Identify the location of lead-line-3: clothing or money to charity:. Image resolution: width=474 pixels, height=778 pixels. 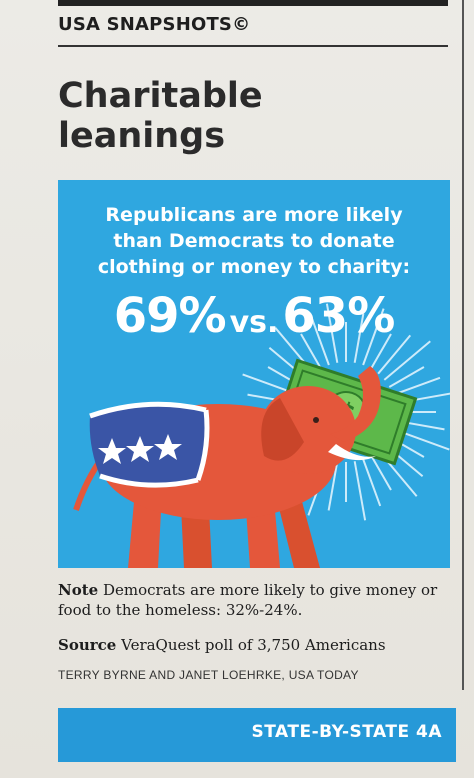
(254, 267).